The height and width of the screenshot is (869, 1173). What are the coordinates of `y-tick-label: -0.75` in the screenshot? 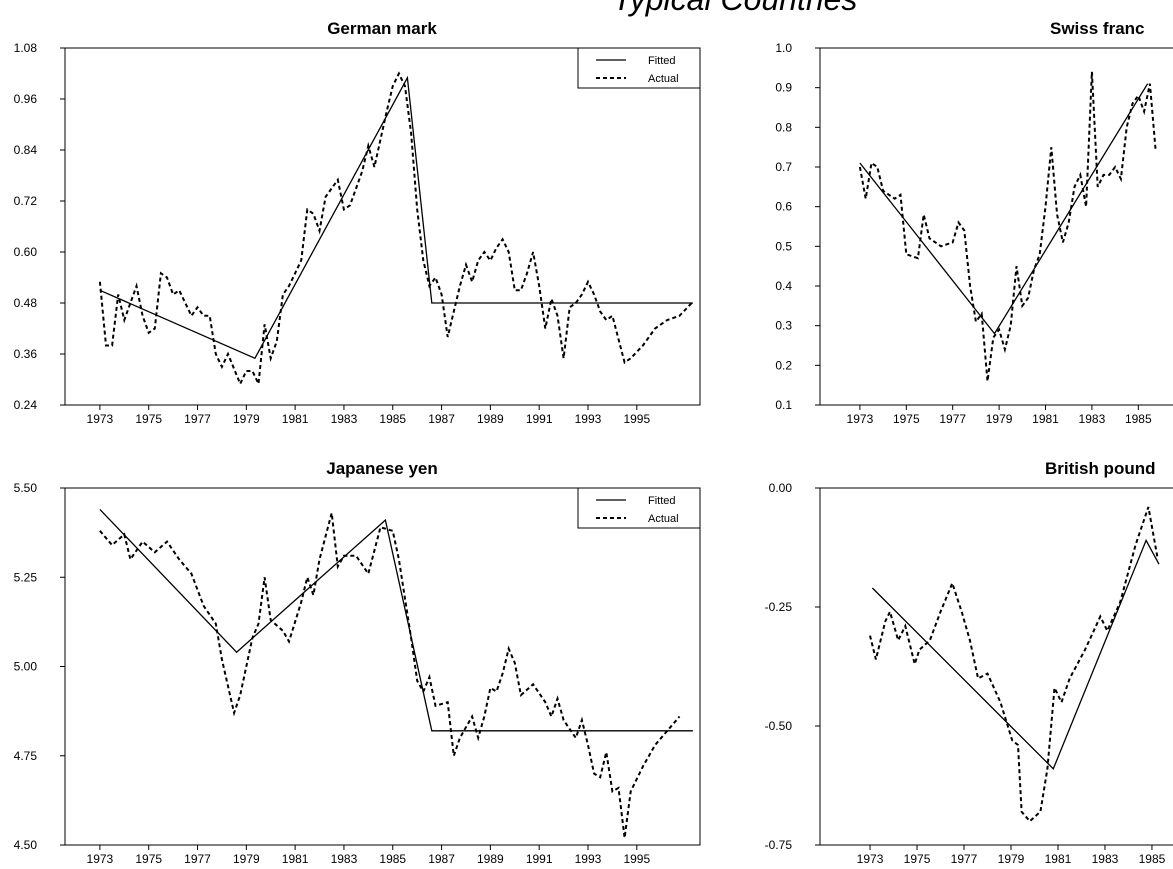 It's located at (779, 845).